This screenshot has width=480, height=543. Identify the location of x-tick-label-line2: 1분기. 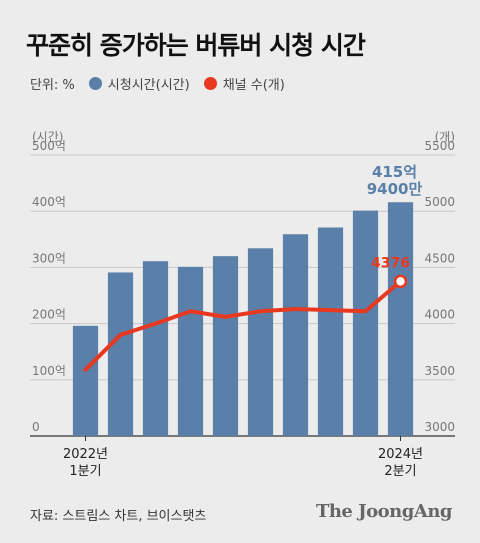
(85, 471).